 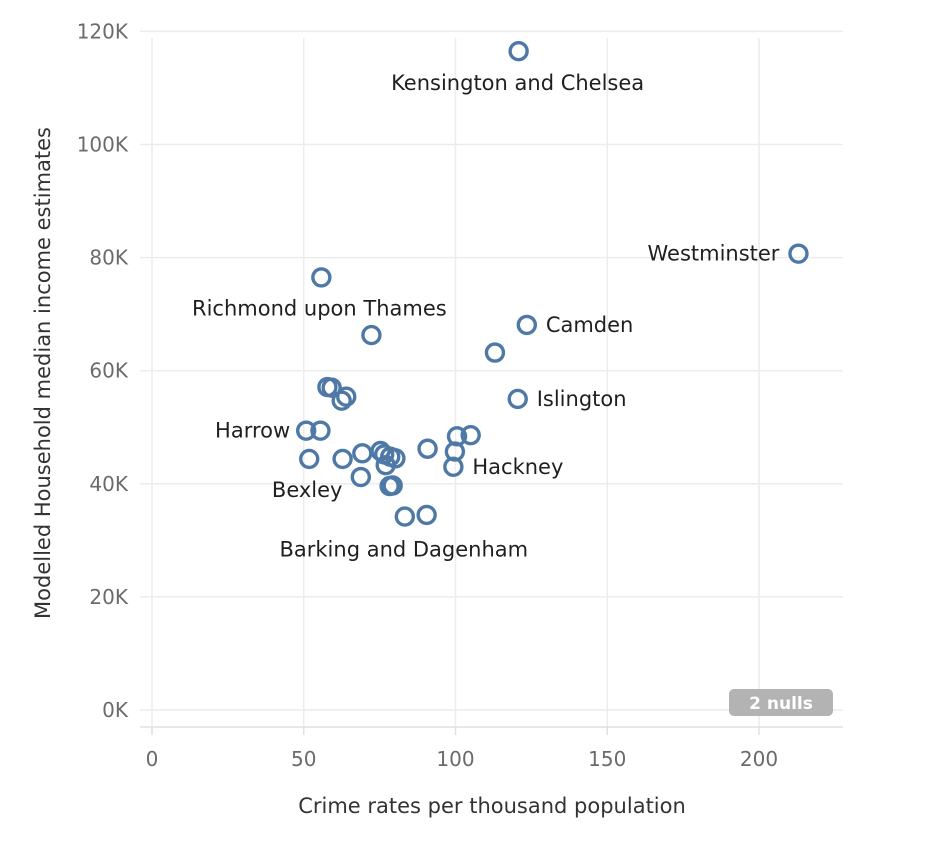 What do you see at coordinates (303, 759) in the screenshot?
I see `x-tick-label: 50` at bounding box center [303, 759].